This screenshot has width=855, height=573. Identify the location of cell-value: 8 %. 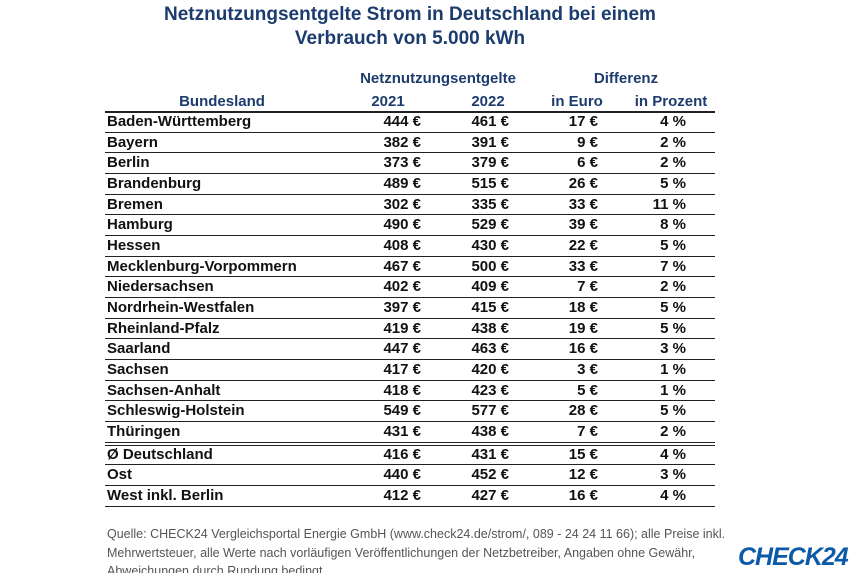
(673, 225).